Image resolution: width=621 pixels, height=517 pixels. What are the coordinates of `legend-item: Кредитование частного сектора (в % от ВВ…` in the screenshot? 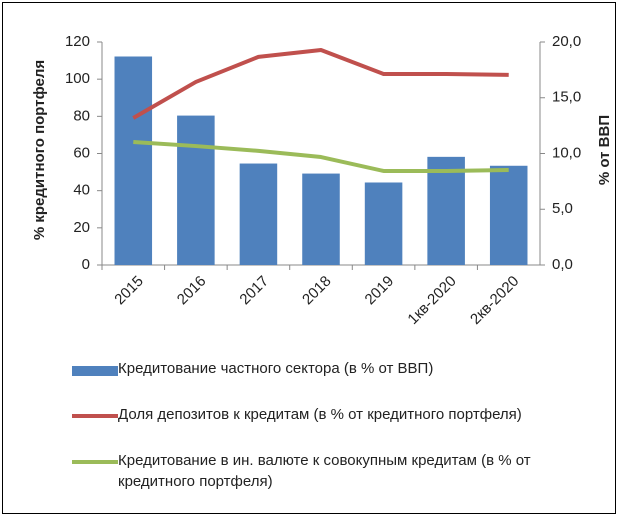 It's located at (342, 368).